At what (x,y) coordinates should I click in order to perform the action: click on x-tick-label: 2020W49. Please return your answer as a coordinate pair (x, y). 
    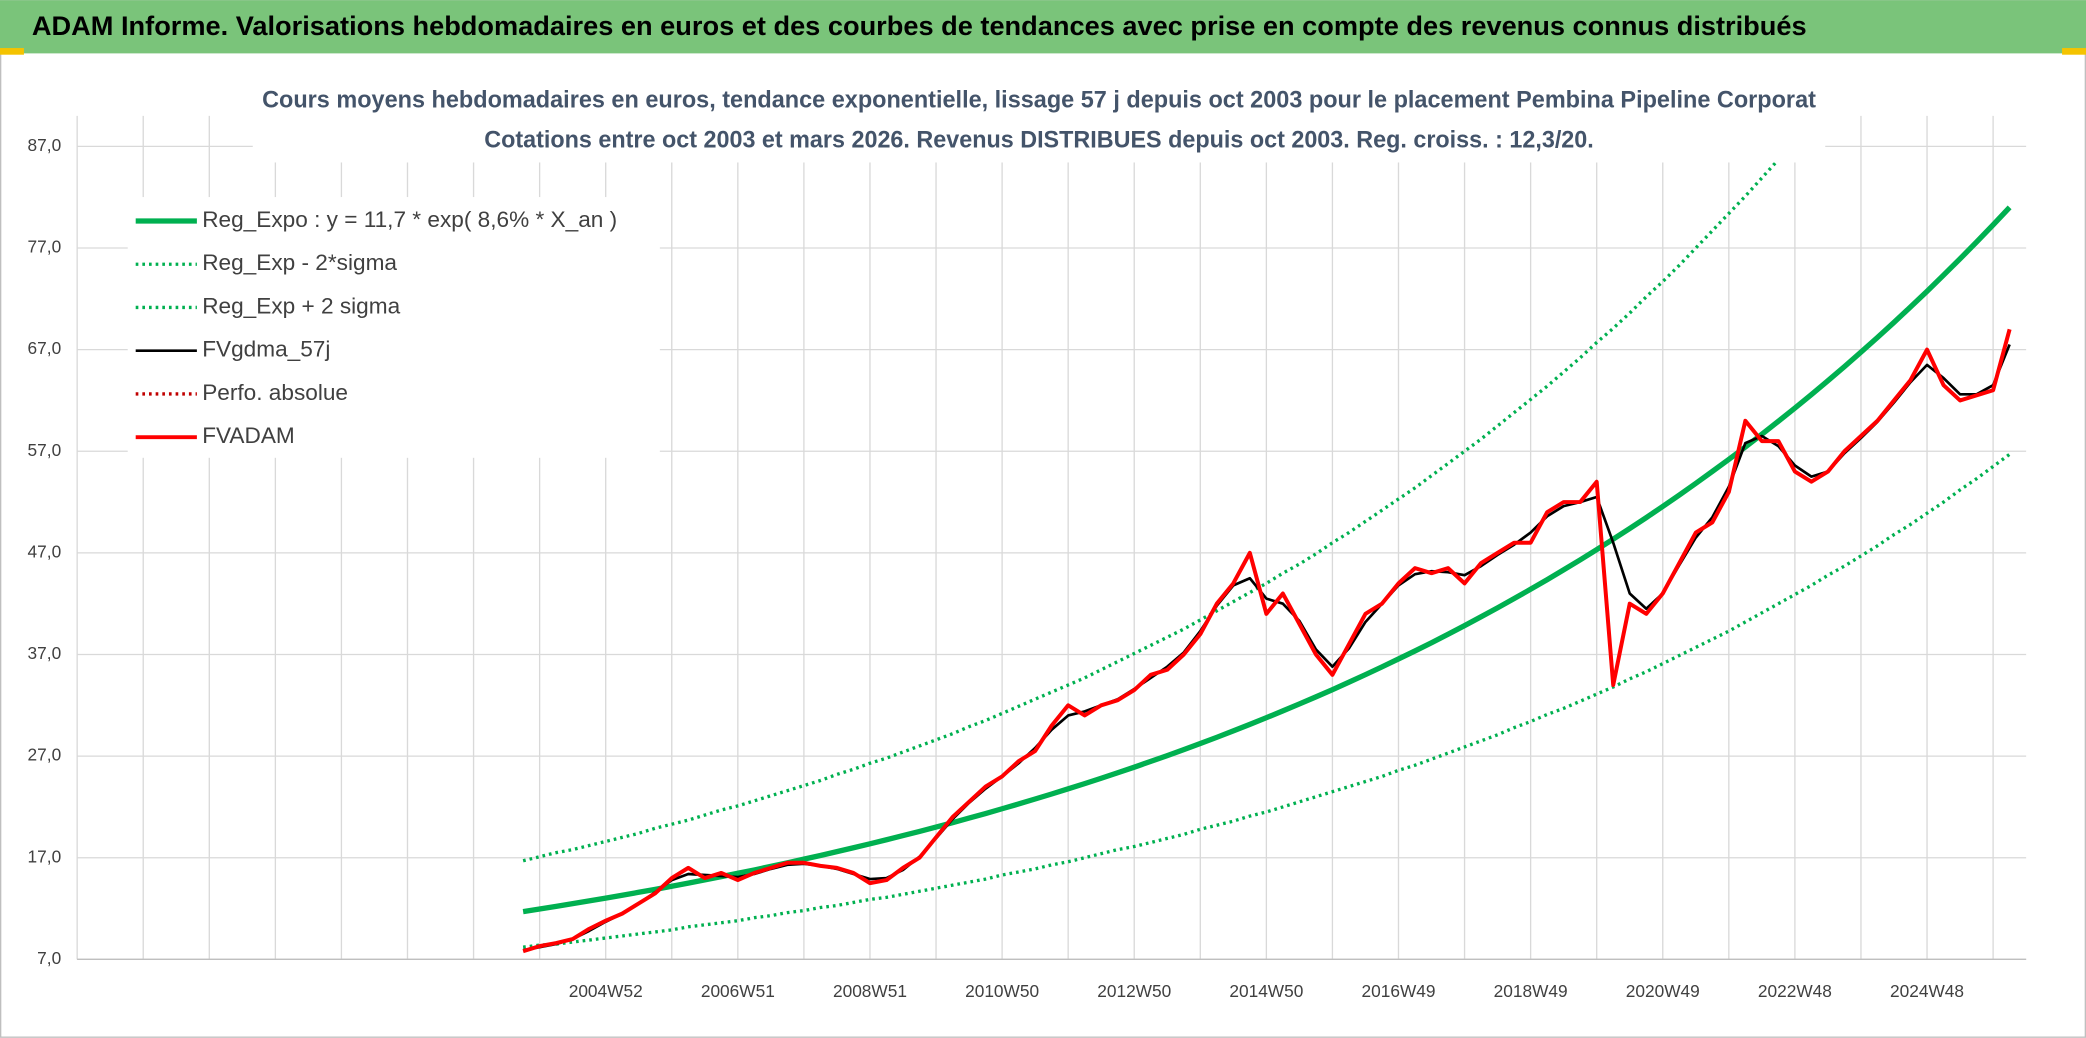
    Looking at the image, I should click on (1663, 991).